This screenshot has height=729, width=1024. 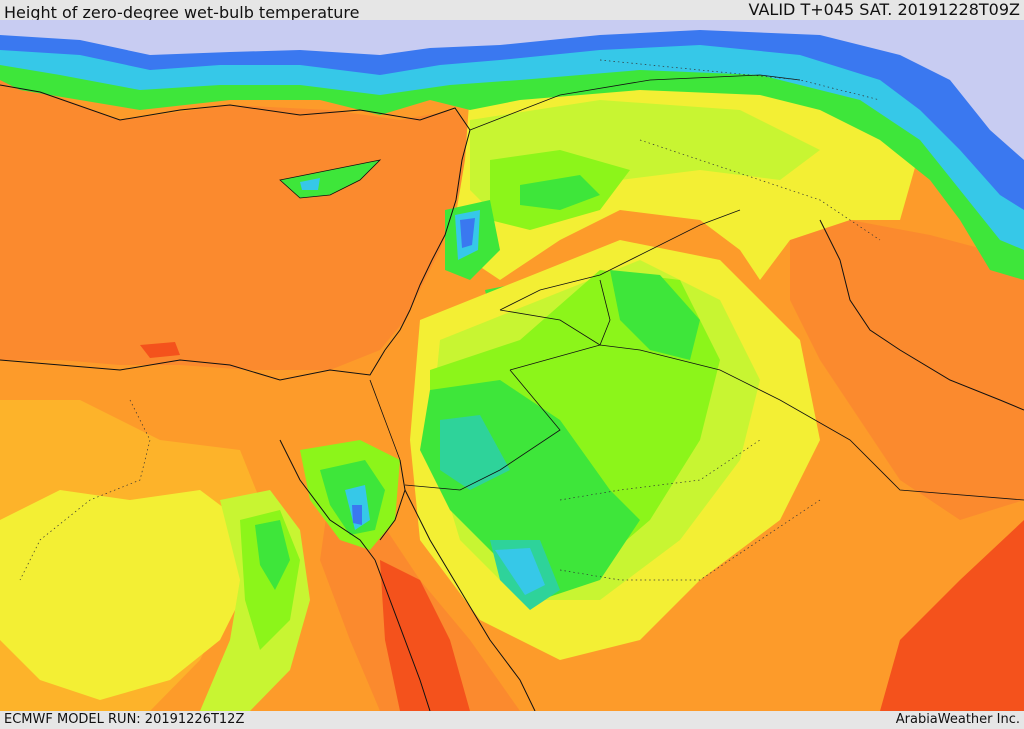 What do you see at coordinates (952, 615) in the screenshot?
I see `hot-zone-southeast` at bounding box center [952, 615].